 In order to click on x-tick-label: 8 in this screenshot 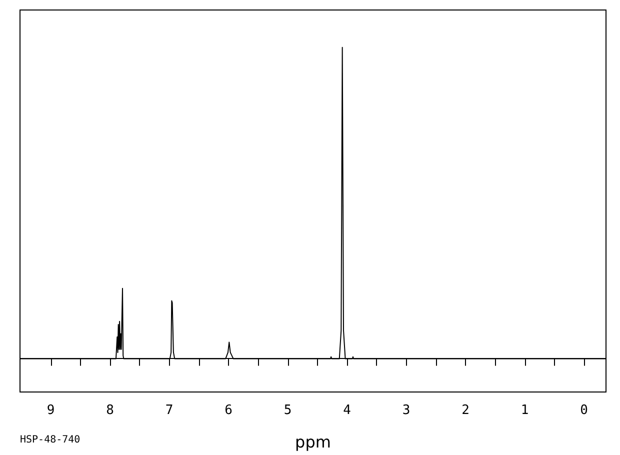, I will do `click(110, 410)`.